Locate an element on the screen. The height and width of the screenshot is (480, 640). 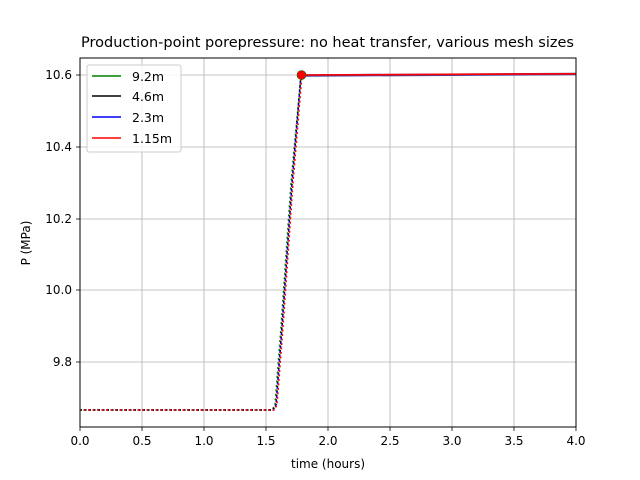
x-tick-label: 0.0 is located at coordinates (79, 441).